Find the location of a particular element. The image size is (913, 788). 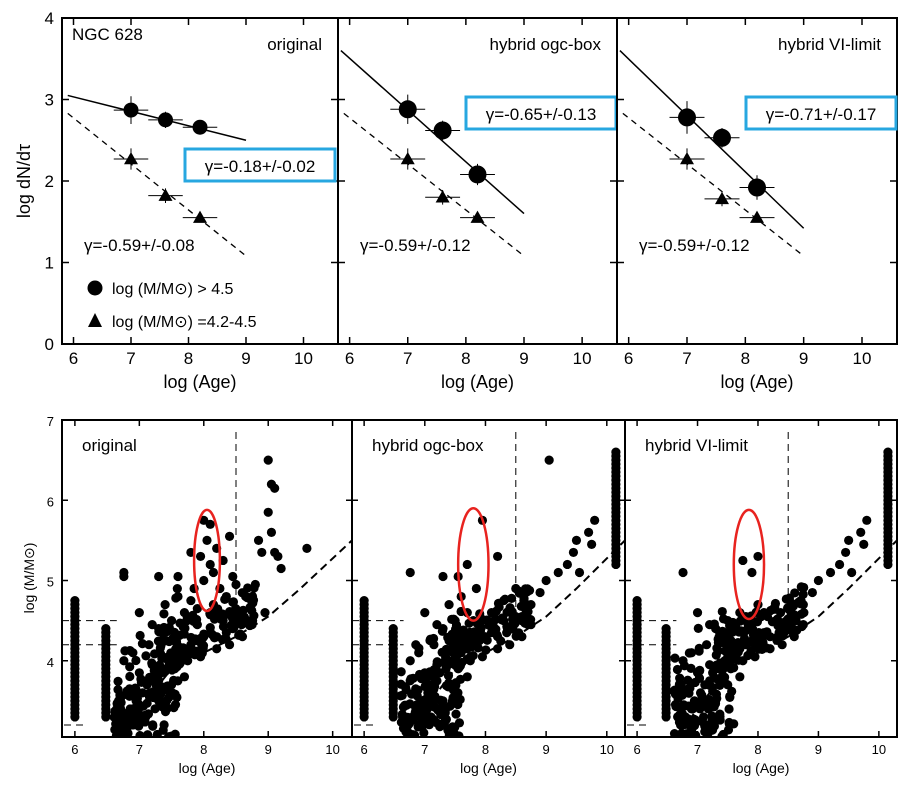

panel-frame is located at coordinates (761, 578).